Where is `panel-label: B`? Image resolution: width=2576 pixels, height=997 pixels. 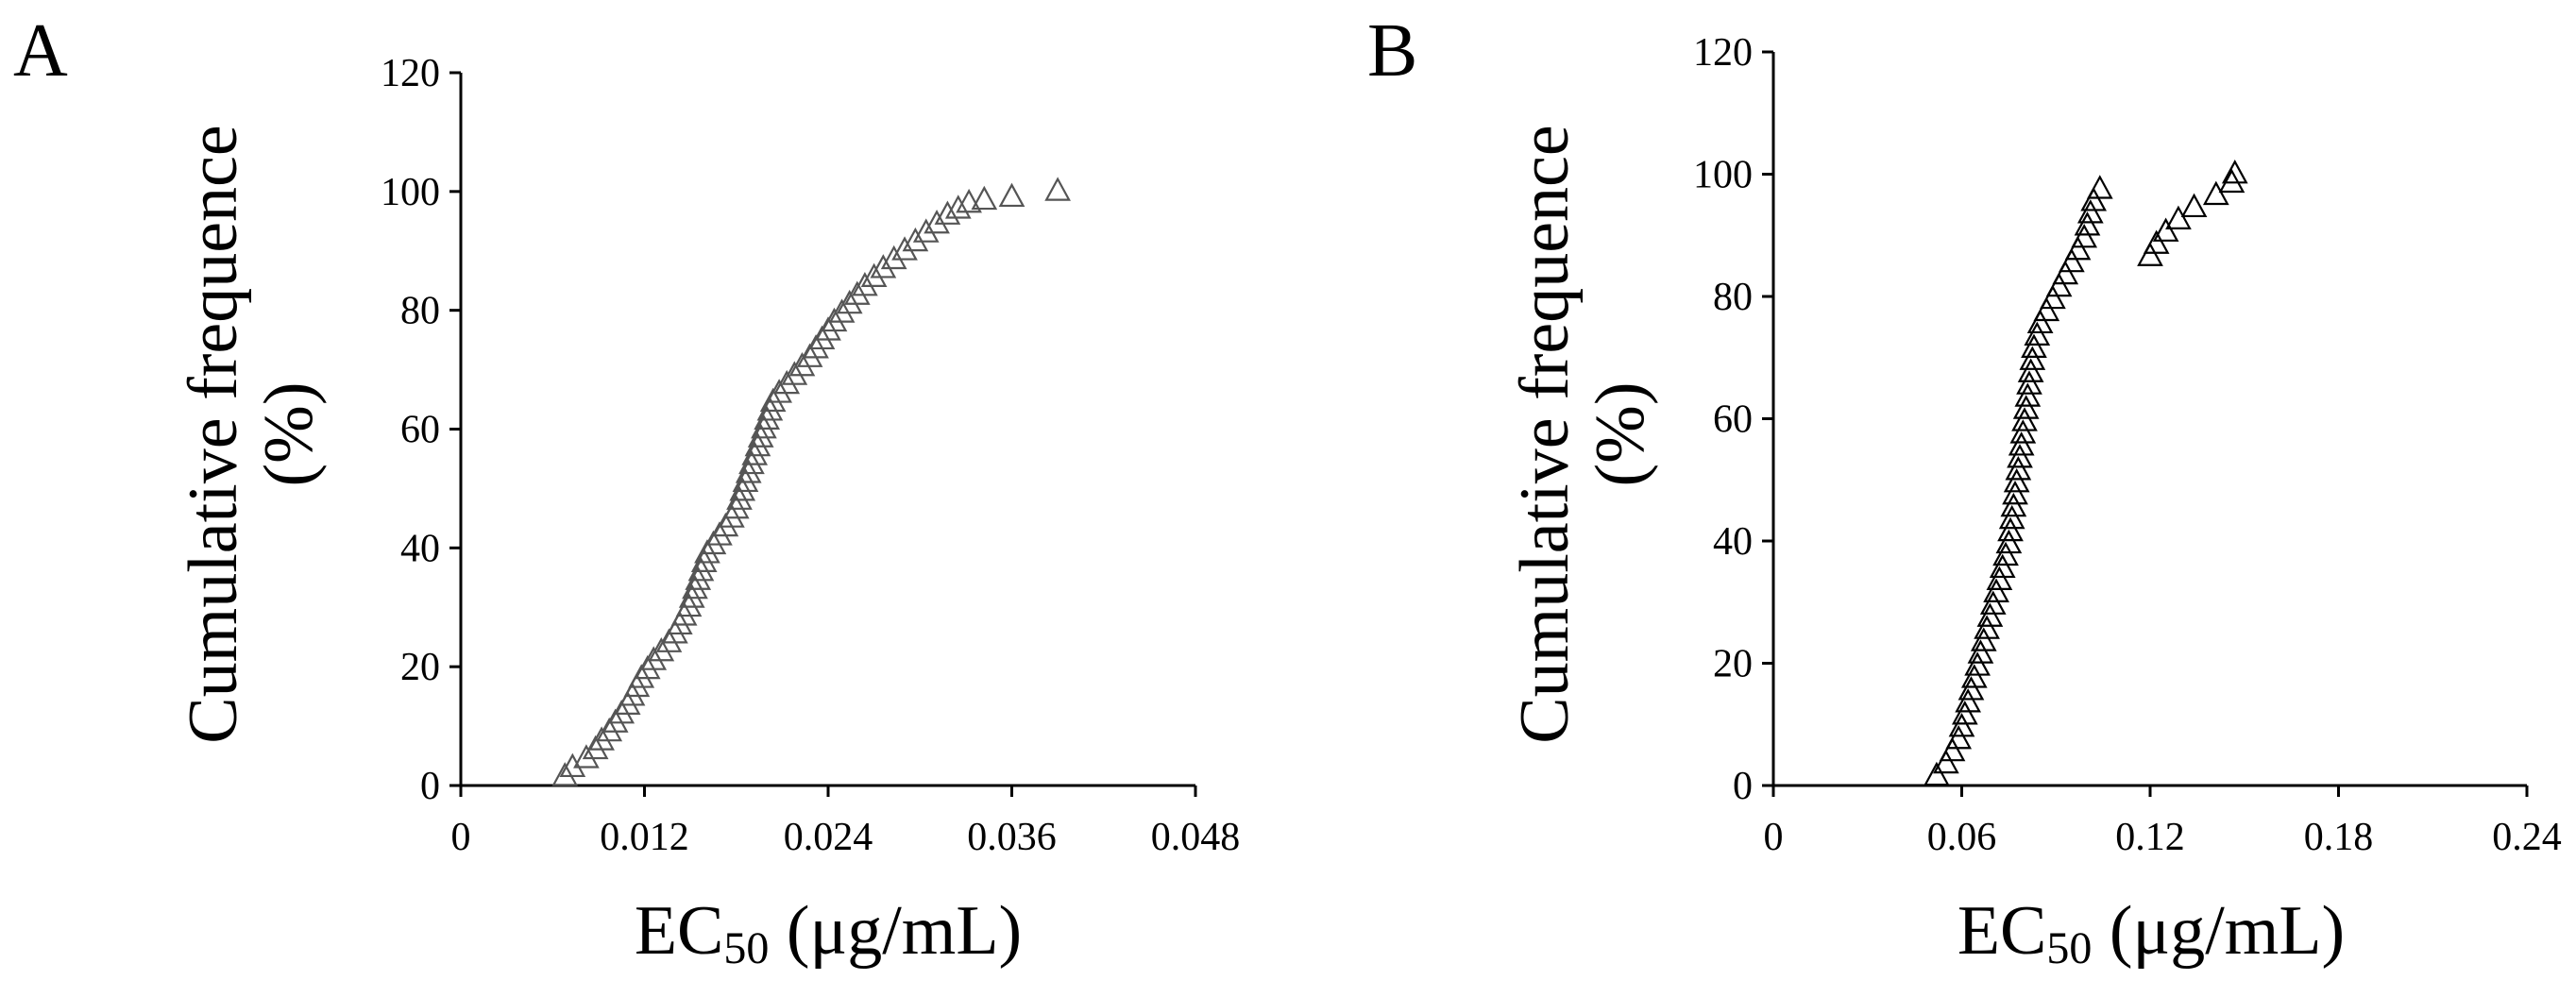
panel-label: B is located at coordinates (1392, 51).